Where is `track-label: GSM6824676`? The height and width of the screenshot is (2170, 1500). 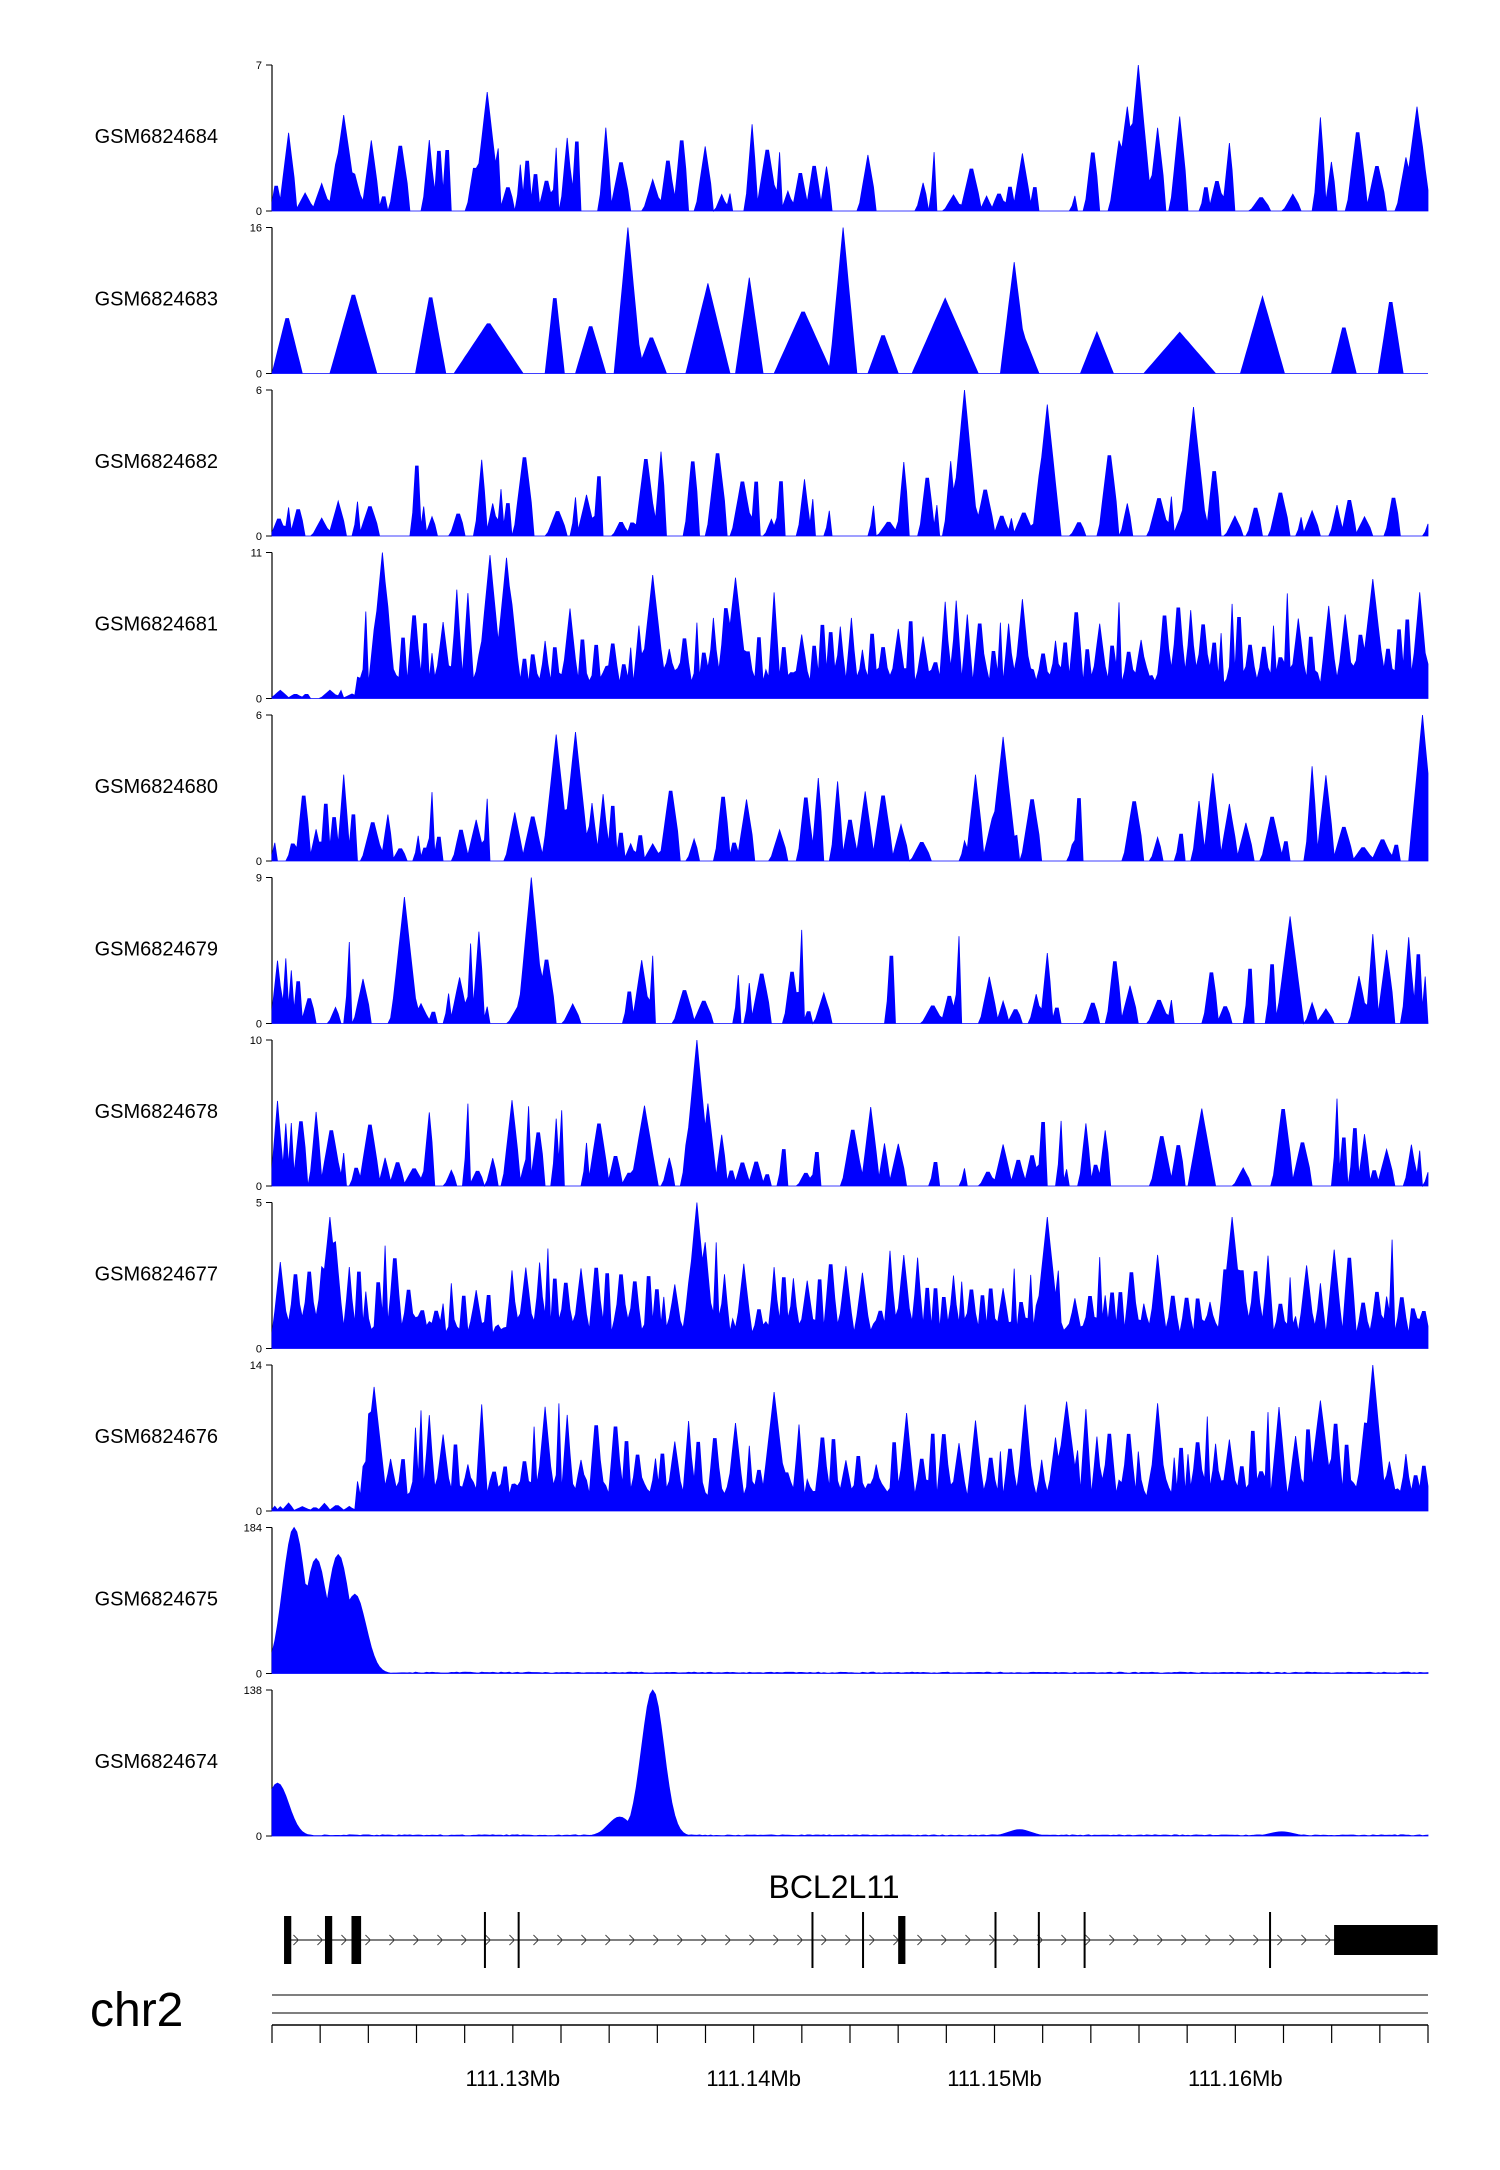
track-label: GSM6824676 is located at coordinates (156, 1437).